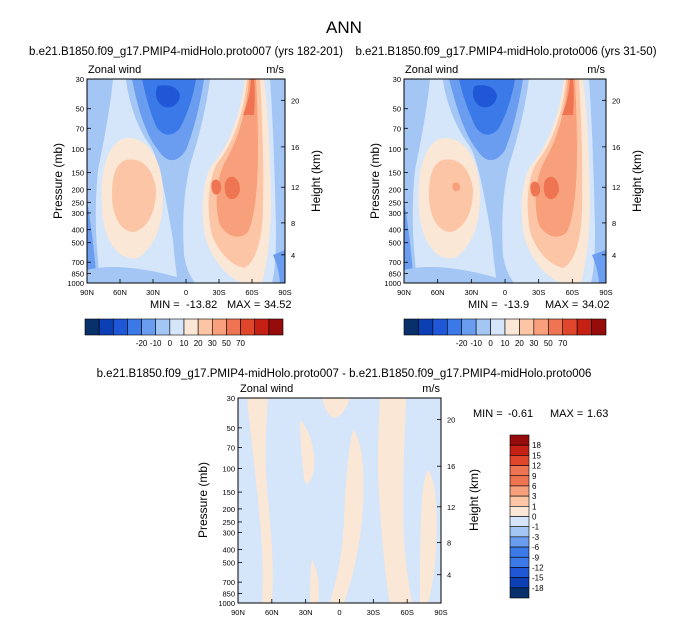 The image size is (689, 623). Describe the element at coordinates (474, 500) in the screenshot. I see `panel-c-y2-label: Height (km)` at that location.